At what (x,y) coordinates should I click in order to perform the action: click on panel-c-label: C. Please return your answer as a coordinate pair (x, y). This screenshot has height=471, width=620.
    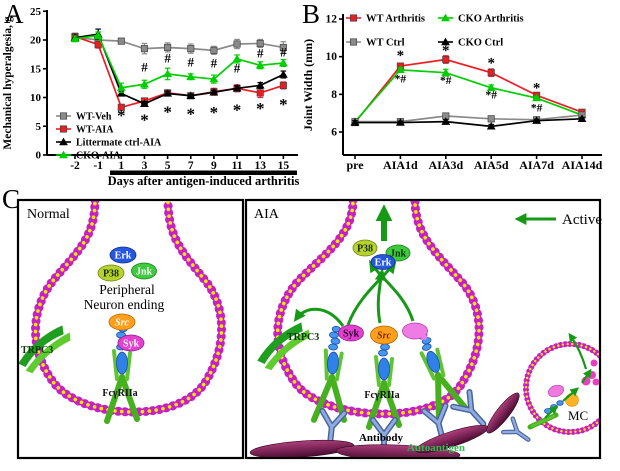
    Looking at the image, I should click on (11, 199).